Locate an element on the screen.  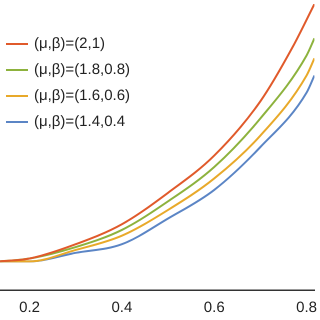
x-tick-label: 0.4 is located at coordinates (121, 307).